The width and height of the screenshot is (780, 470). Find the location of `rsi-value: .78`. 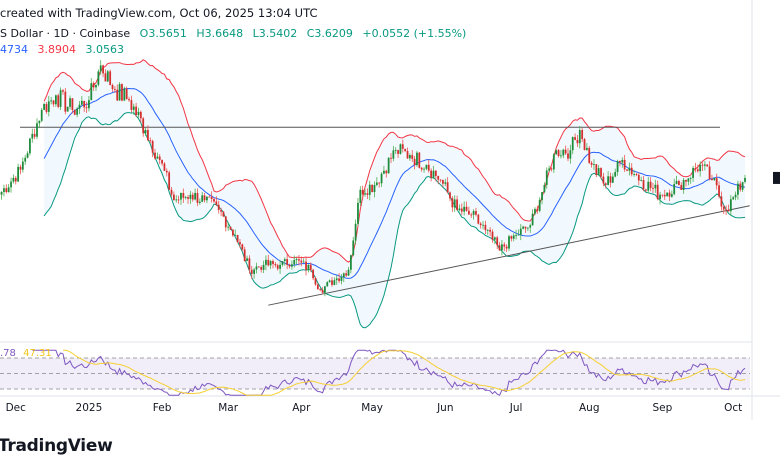

rsi-value: .78 is located at coordinates (8, 353).